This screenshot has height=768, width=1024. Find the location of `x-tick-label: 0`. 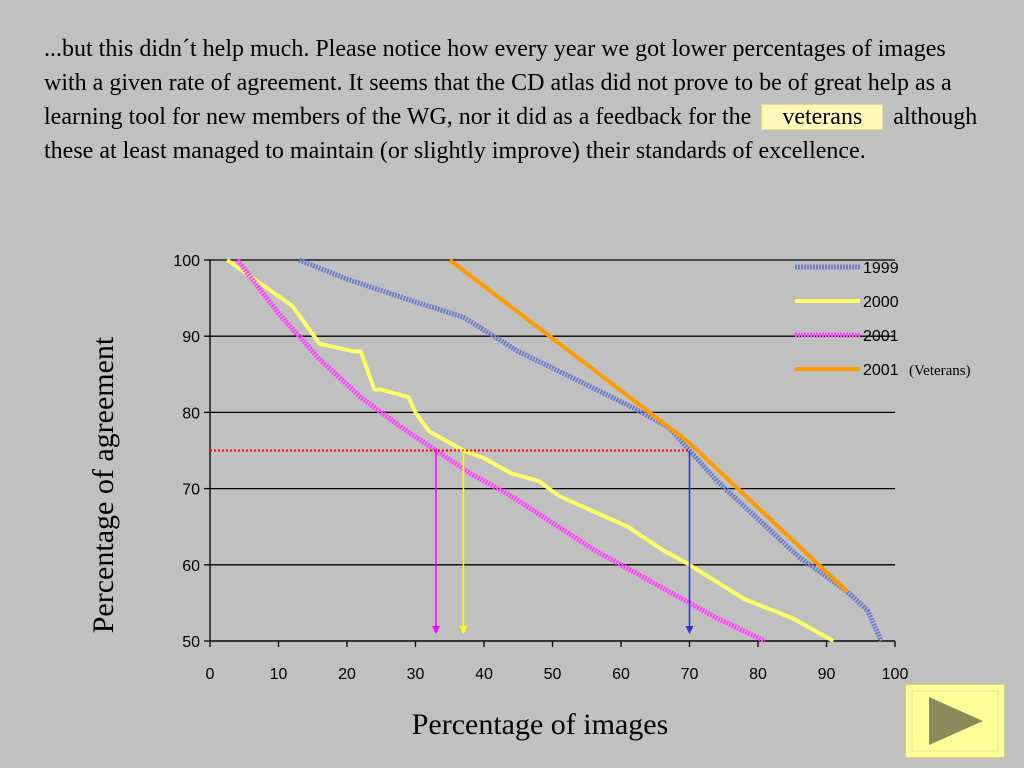

x-tick-label: 0 is located at coordinates (210, 674).